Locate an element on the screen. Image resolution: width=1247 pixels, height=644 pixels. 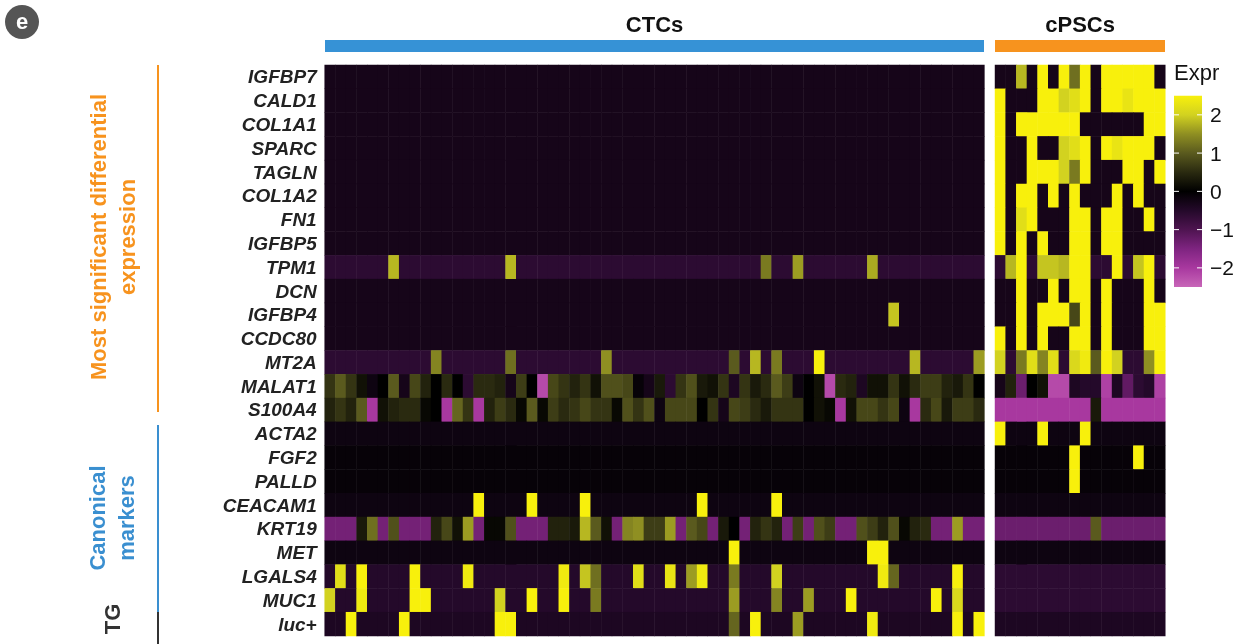
text: Most significant differential expression is located at coordinates (112, 237).